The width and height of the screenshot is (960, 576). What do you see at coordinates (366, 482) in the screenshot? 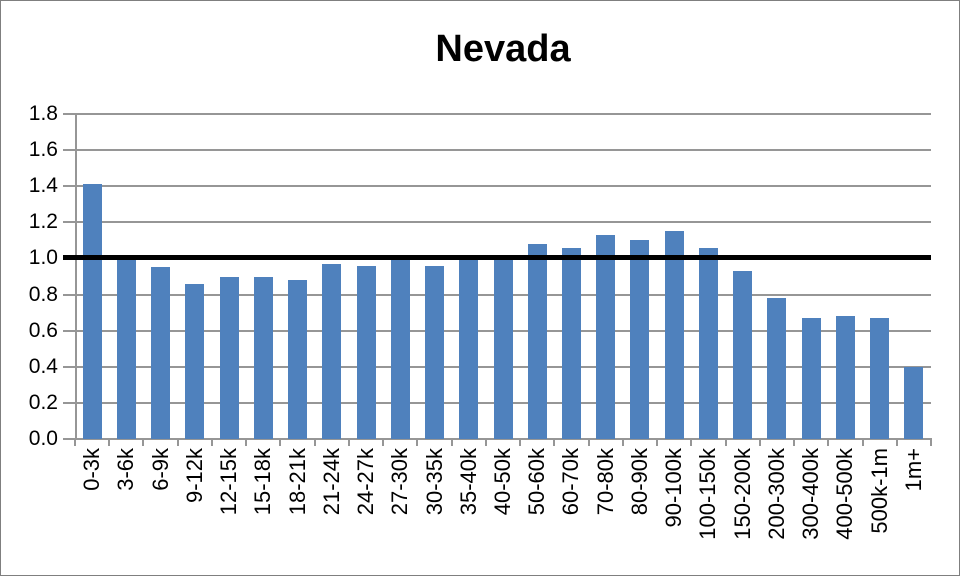
I see `x-tick-label: 24-27k` at bounding box center [366, 482].